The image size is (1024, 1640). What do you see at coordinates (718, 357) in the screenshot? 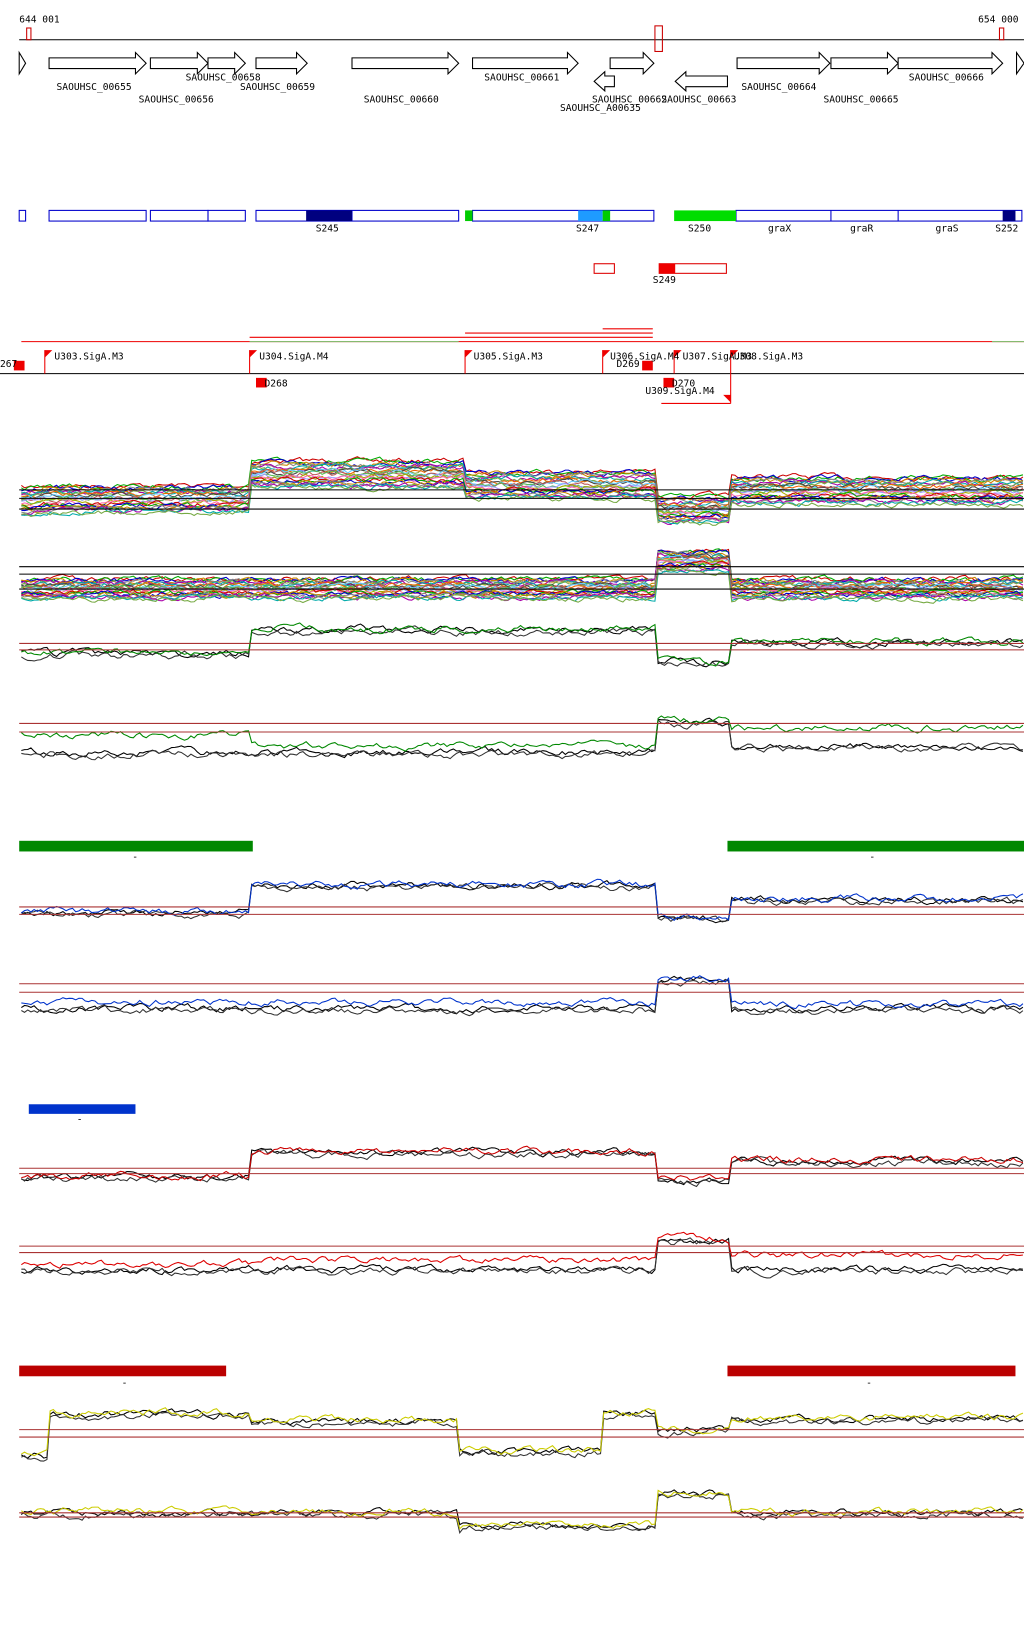
I see `promoter-label: U307.SigA.M3` at bounding box center [718, 357].